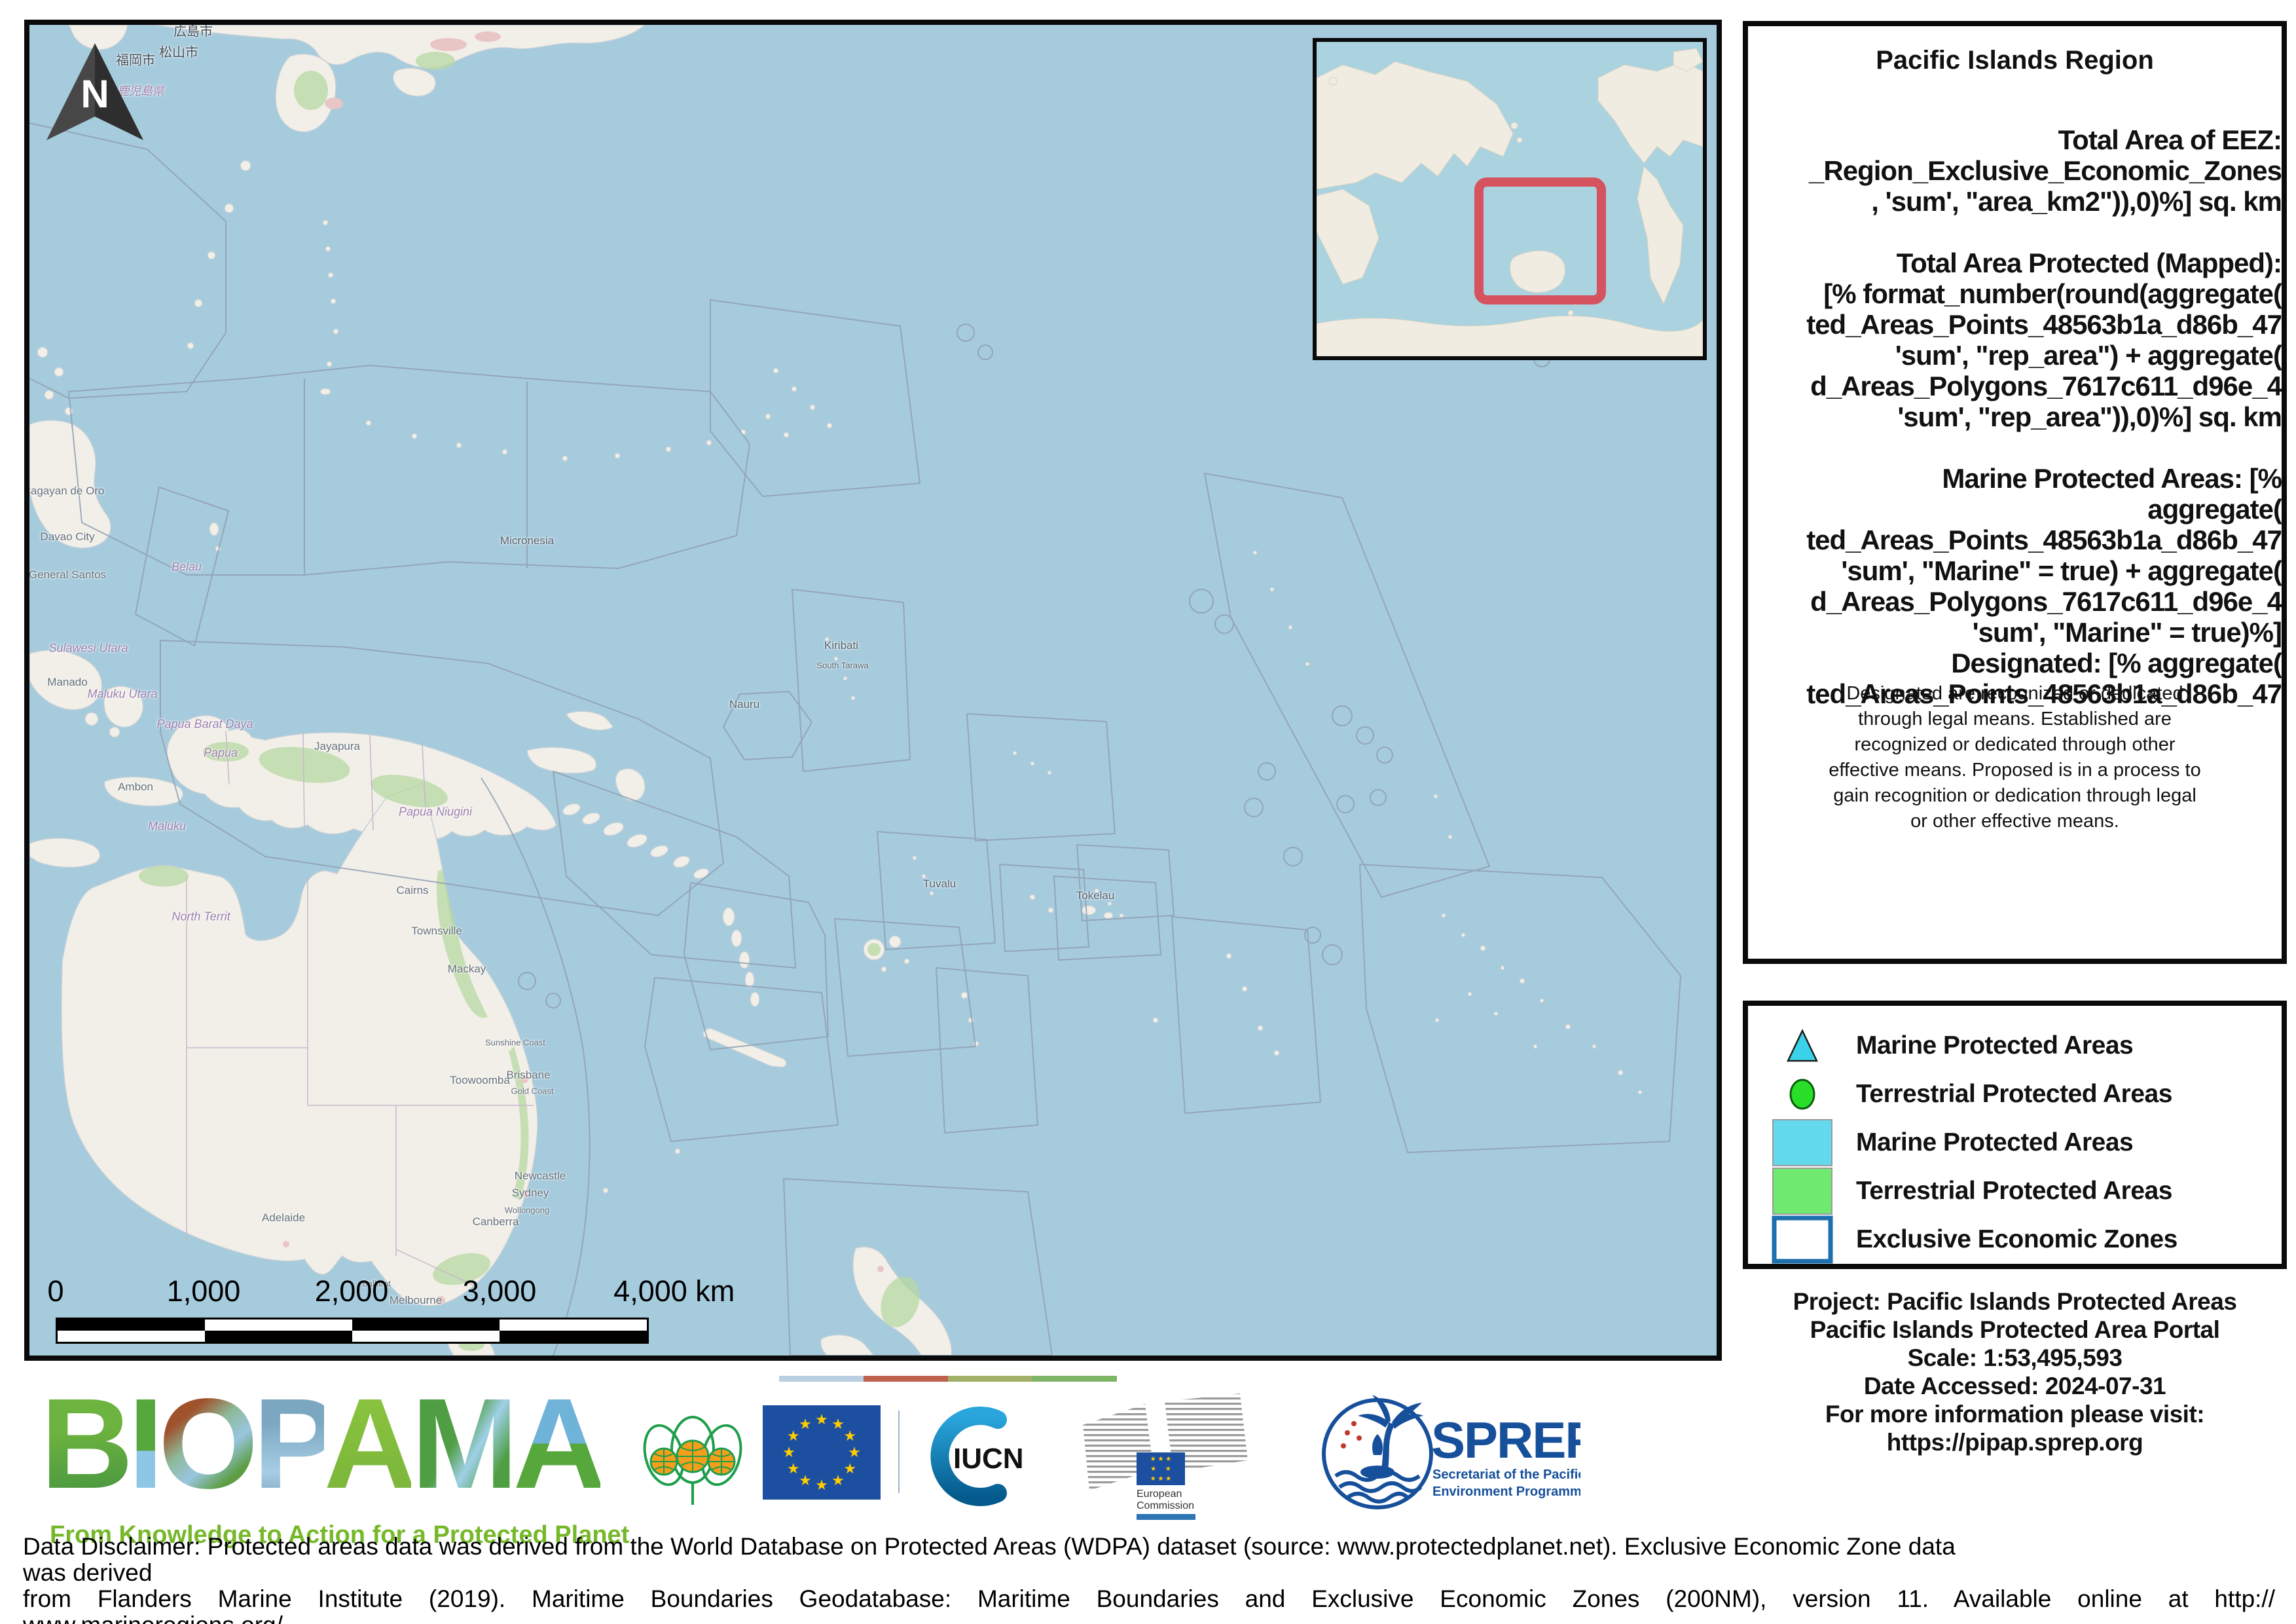  I want to click on project-info-line: Project: Pacific Islands Protected Areas, so click(2015, 1301).